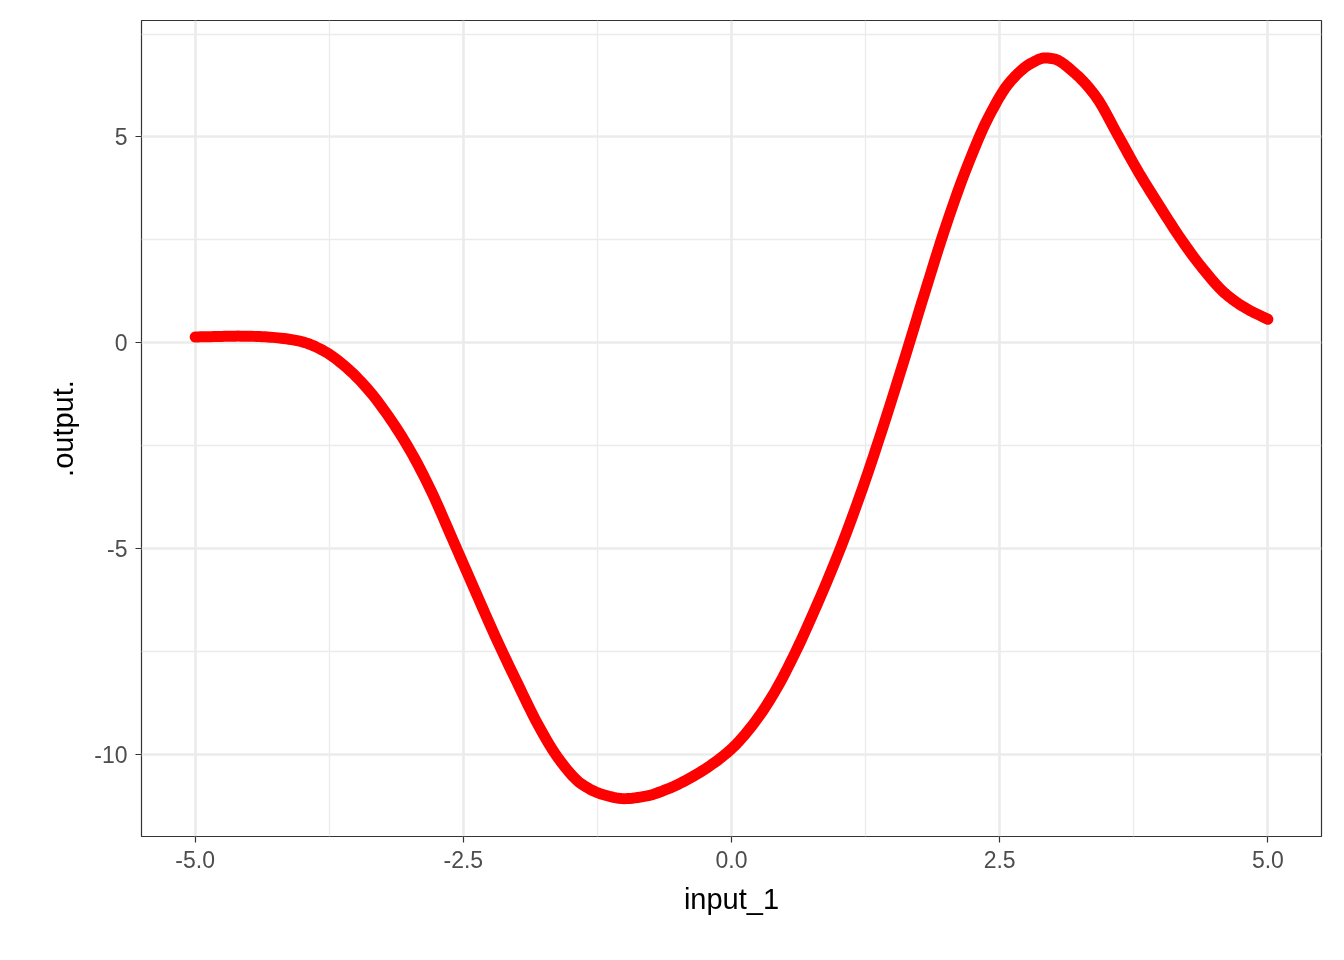  I want to click on x-tick-label: -5.0, so click(195, 859).